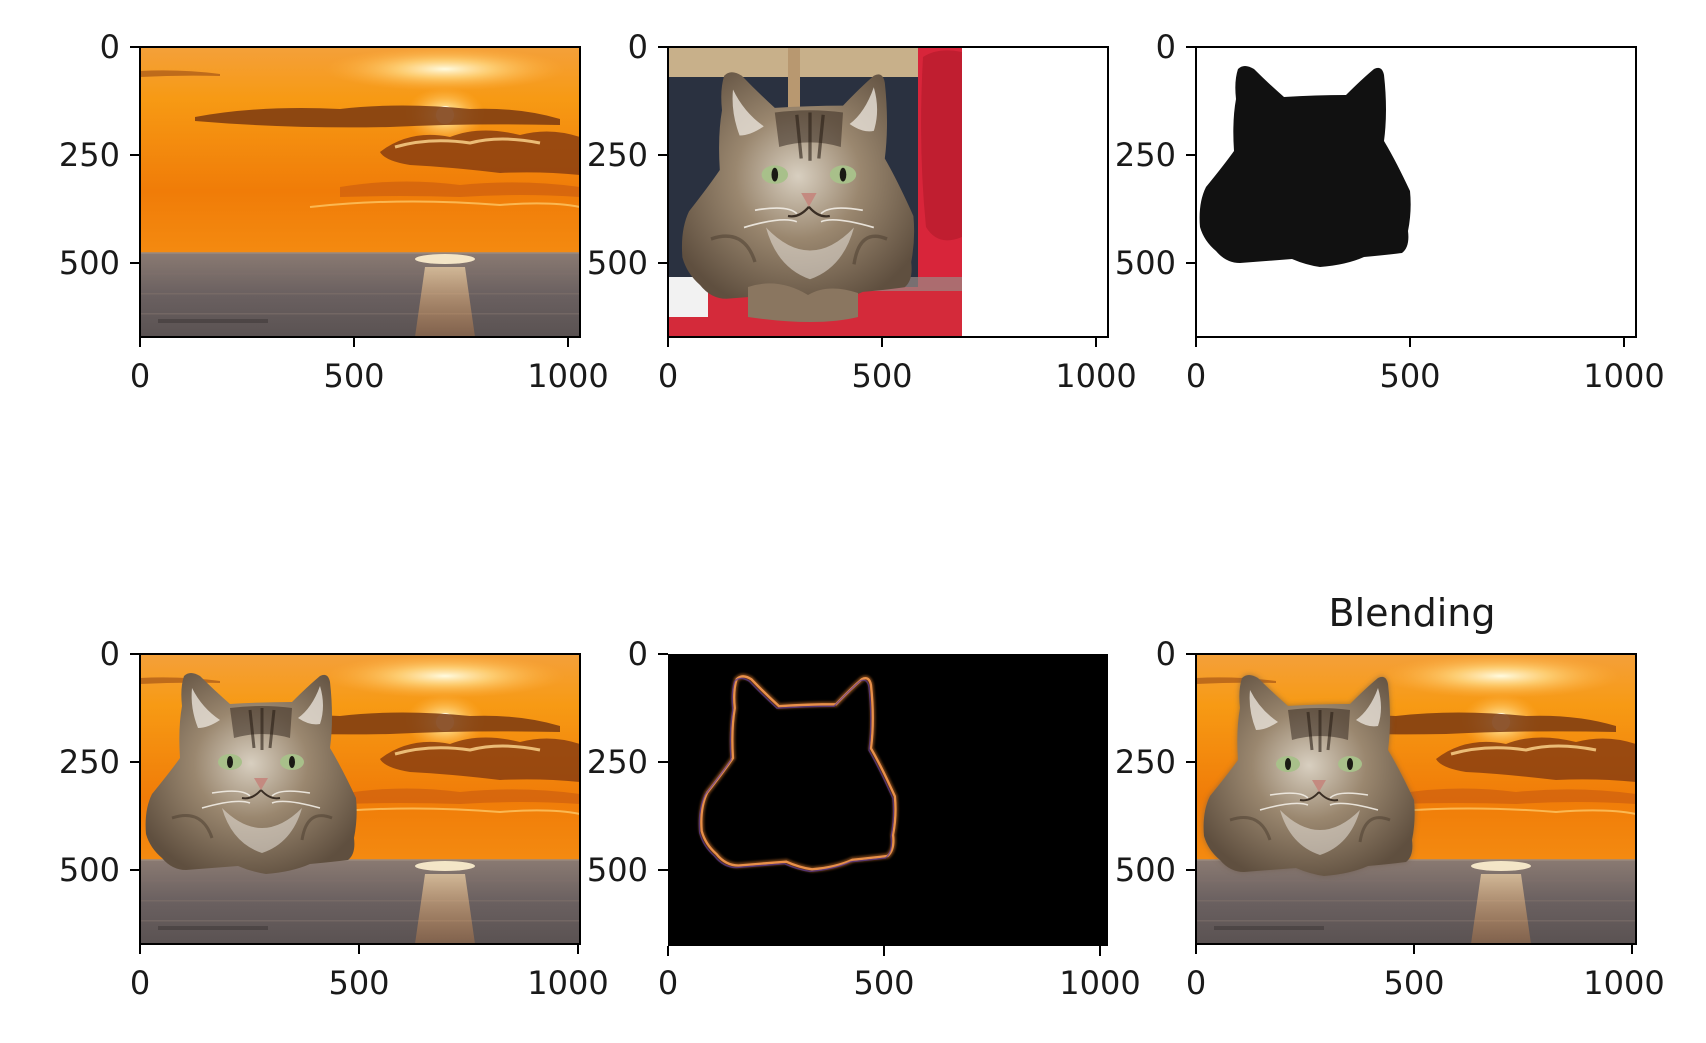  I want to click on panel-title: Blending, so click(1412, 613).